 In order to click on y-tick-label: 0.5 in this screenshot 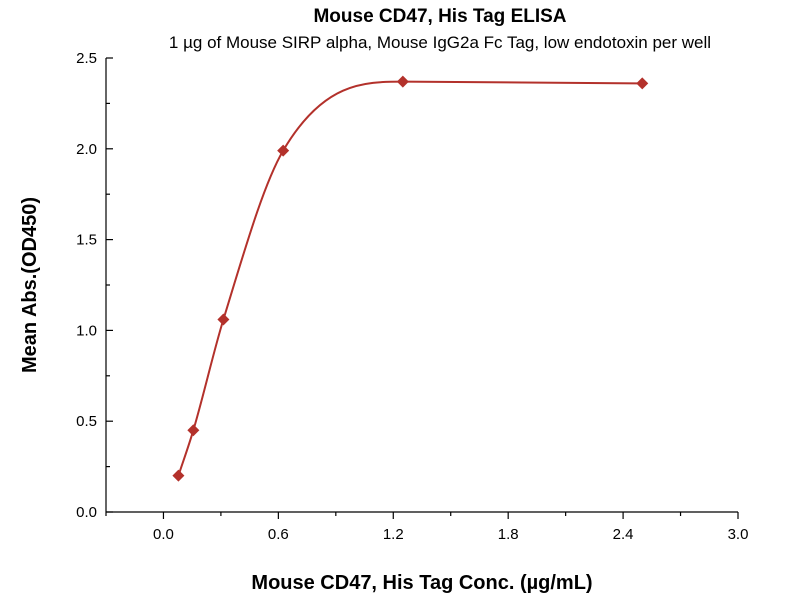, I will do `click(86, 421)`.